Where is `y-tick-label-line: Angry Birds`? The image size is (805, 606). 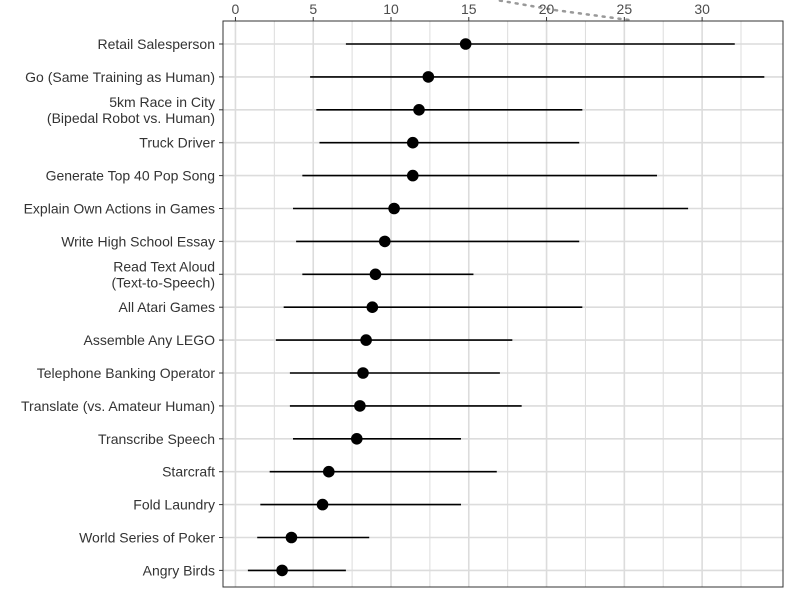
y-tick-label-line: Angry Birds is located at coordinates (179, 570).